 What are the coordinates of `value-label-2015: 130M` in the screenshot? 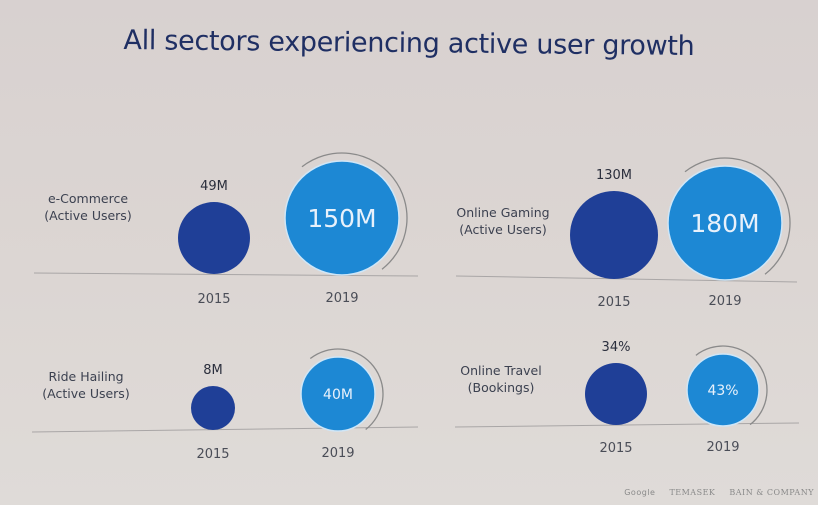 It's located at (614, 175).